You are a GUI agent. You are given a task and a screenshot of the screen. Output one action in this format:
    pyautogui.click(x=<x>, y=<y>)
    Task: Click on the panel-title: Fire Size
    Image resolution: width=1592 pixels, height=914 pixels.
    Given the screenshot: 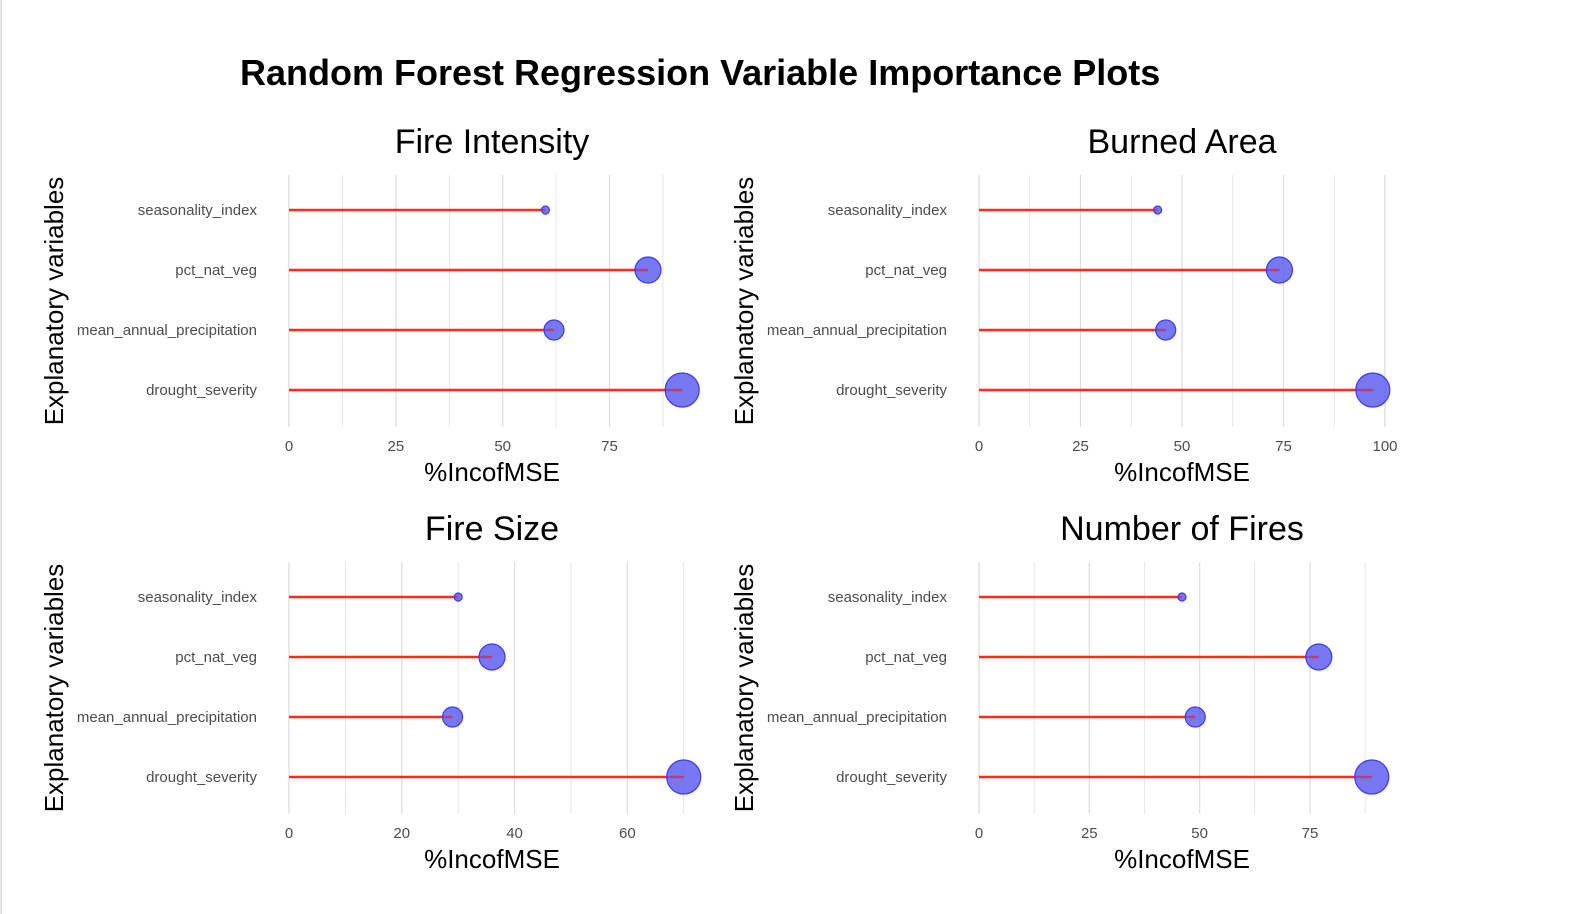 What is the action you would take?
    pyautogui.click(x=492, y=529)
    